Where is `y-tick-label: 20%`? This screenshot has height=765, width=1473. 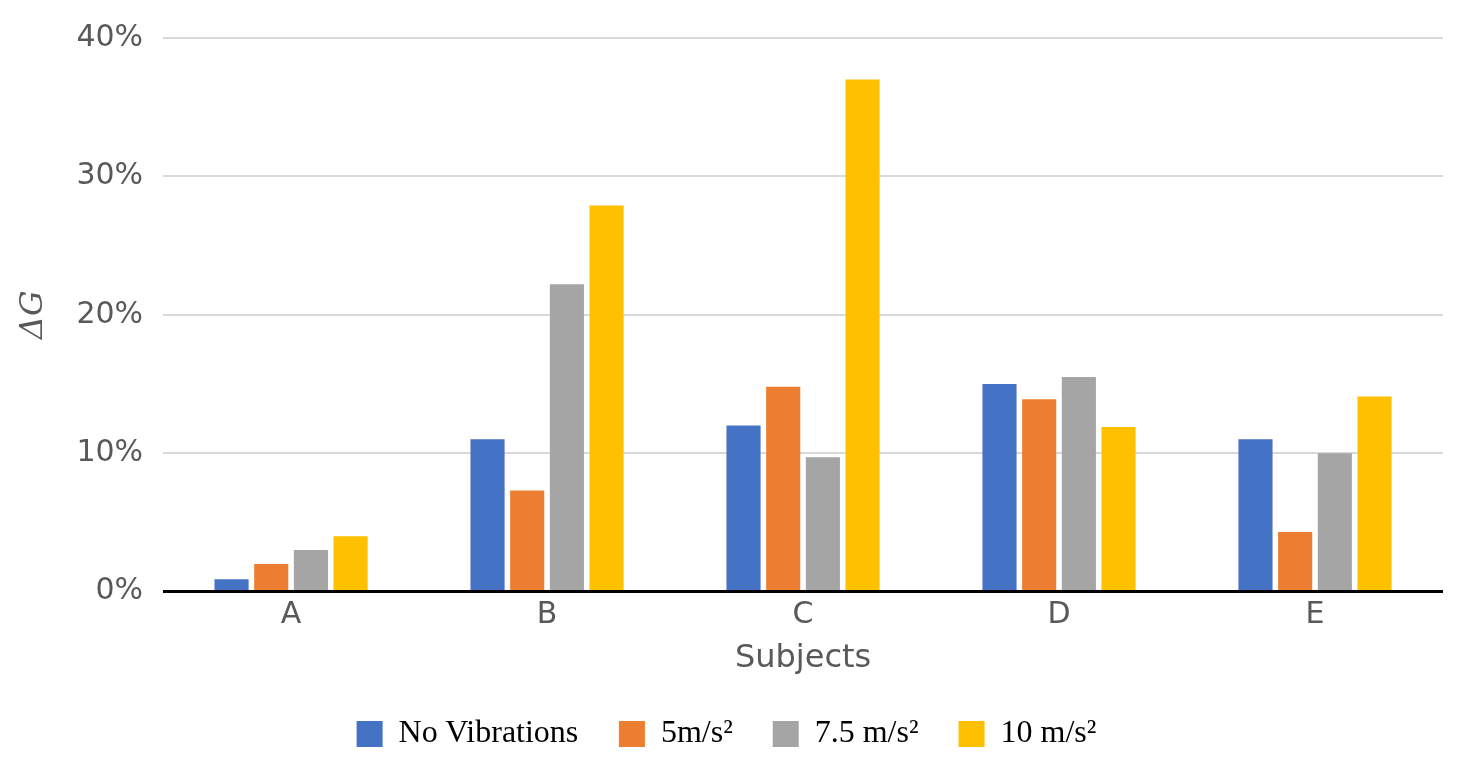
y-tick-label: 20% is located at coordinates (110, 312).